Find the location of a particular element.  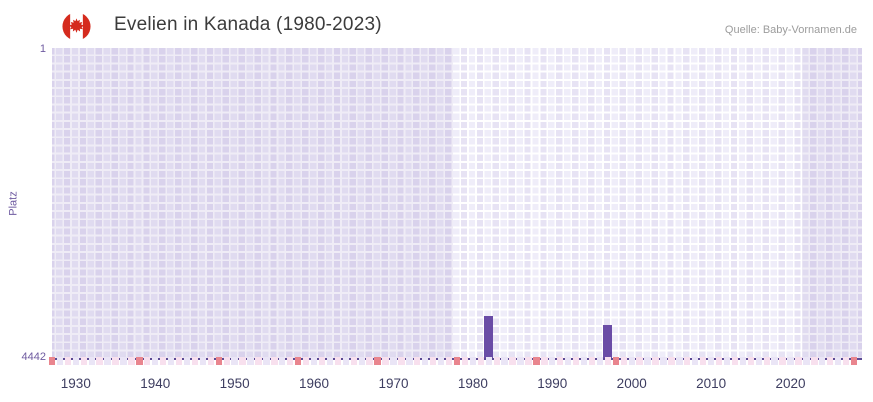

strip-cell-2027 is located at coordinates (846, 361).